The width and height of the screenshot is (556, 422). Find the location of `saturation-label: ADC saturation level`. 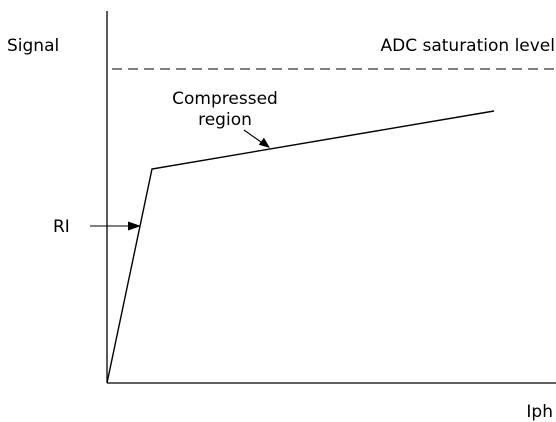

saturation-label: ADC saturation level is located at coordinates (467, 46).